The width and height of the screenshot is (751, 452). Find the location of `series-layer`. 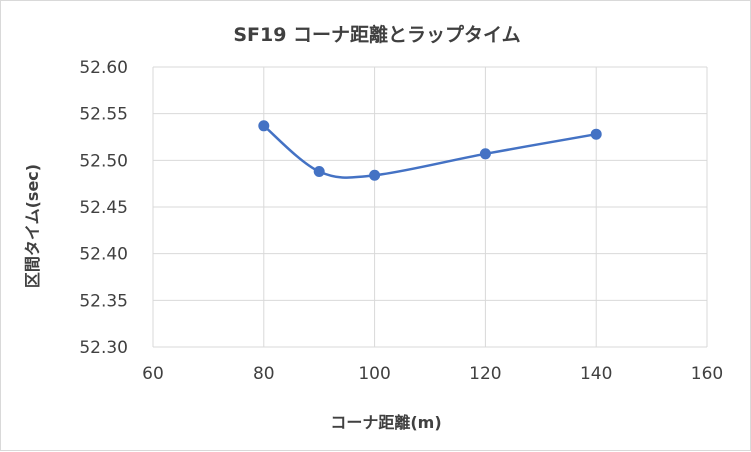

series-layer is located at coordinates (430, 150).